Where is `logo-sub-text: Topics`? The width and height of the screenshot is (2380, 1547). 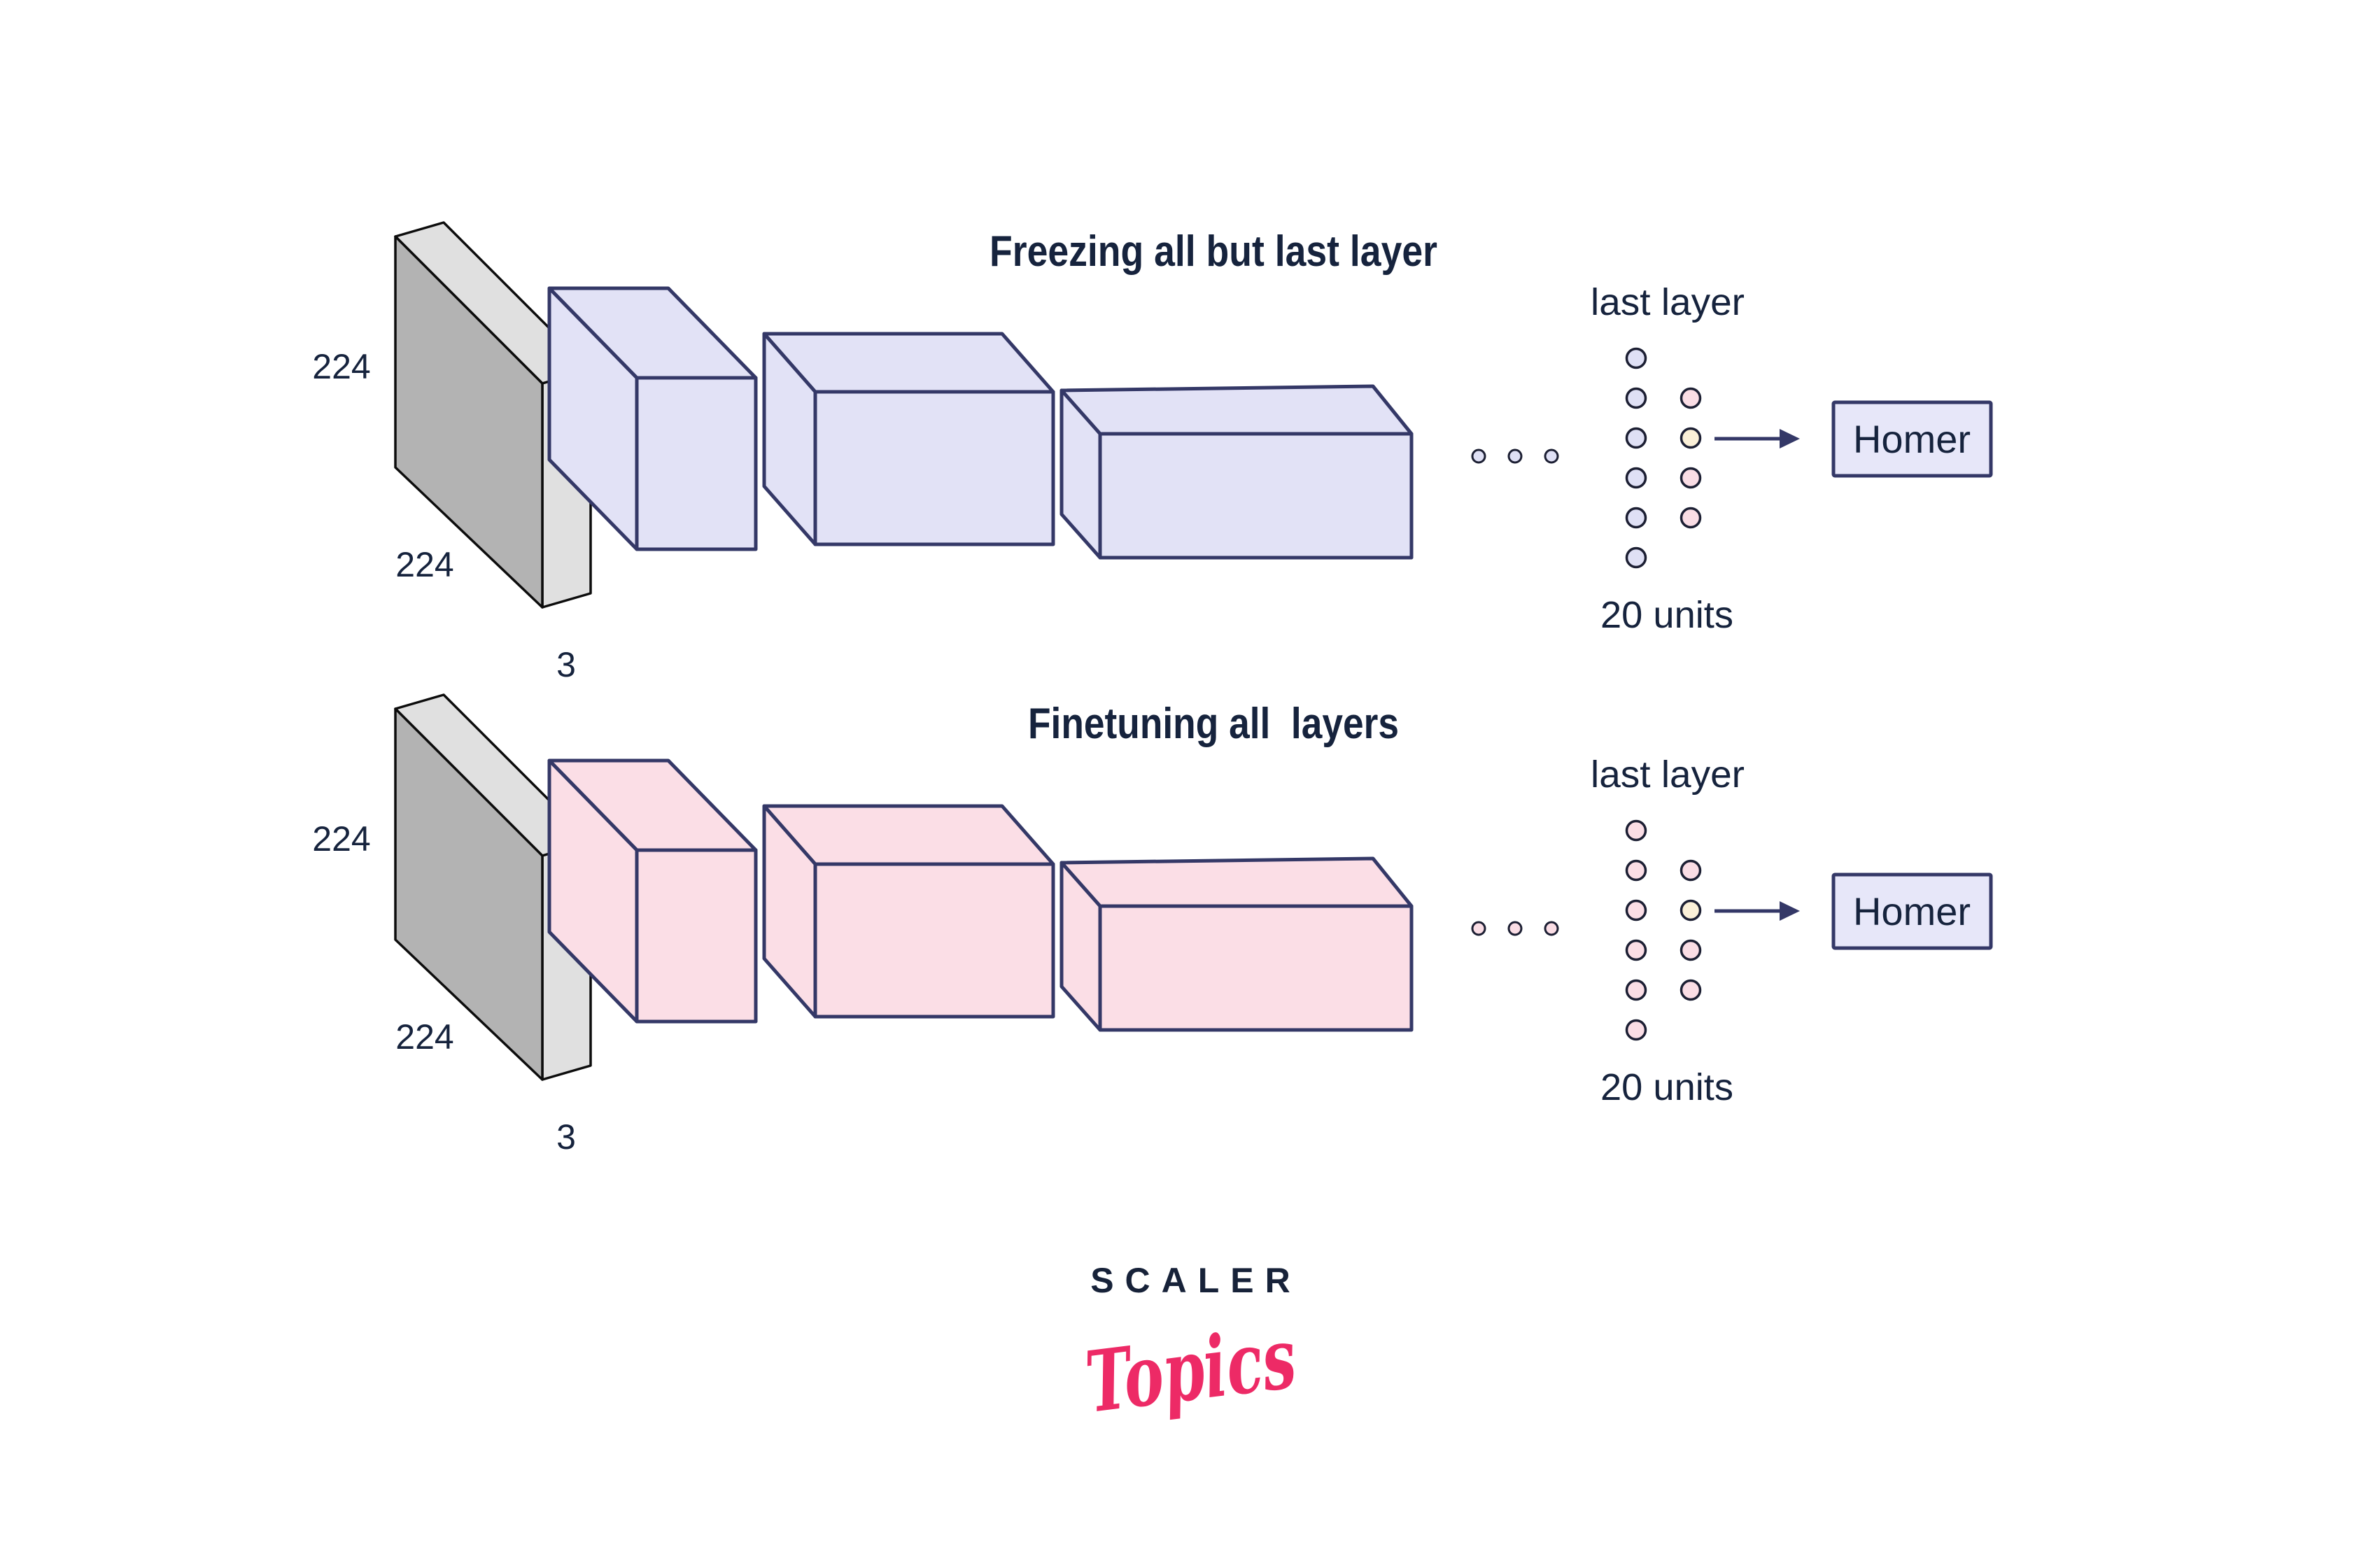 logo-sub-text: Topics is located at coordinates (1190, 1370).